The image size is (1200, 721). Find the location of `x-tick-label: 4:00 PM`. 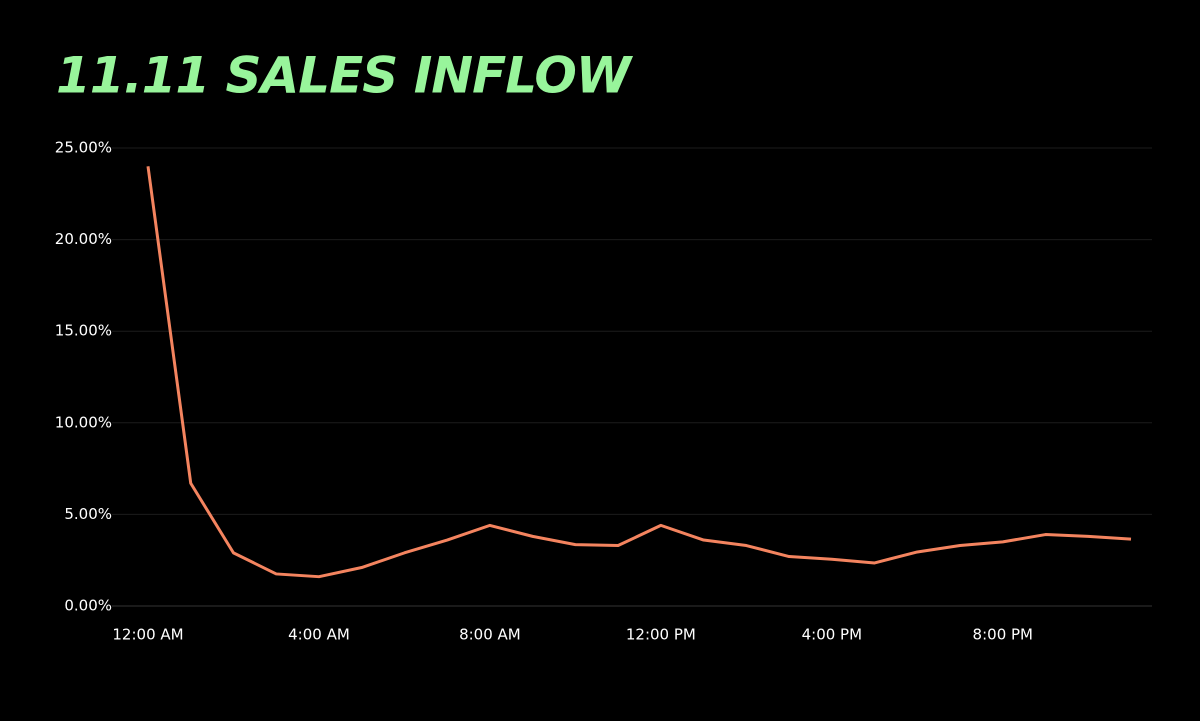

x-tick-label: 4:00 PM is located at coordinates (832, 635).